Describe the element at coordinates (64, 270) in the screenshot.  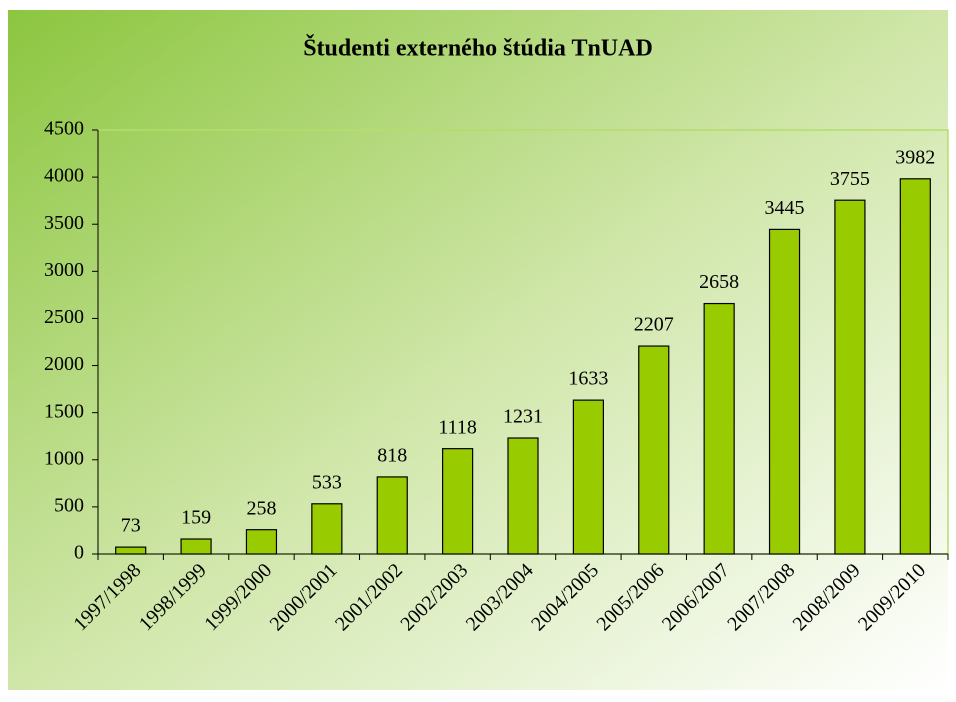
I see `y-tick-label: 3000` at that location.